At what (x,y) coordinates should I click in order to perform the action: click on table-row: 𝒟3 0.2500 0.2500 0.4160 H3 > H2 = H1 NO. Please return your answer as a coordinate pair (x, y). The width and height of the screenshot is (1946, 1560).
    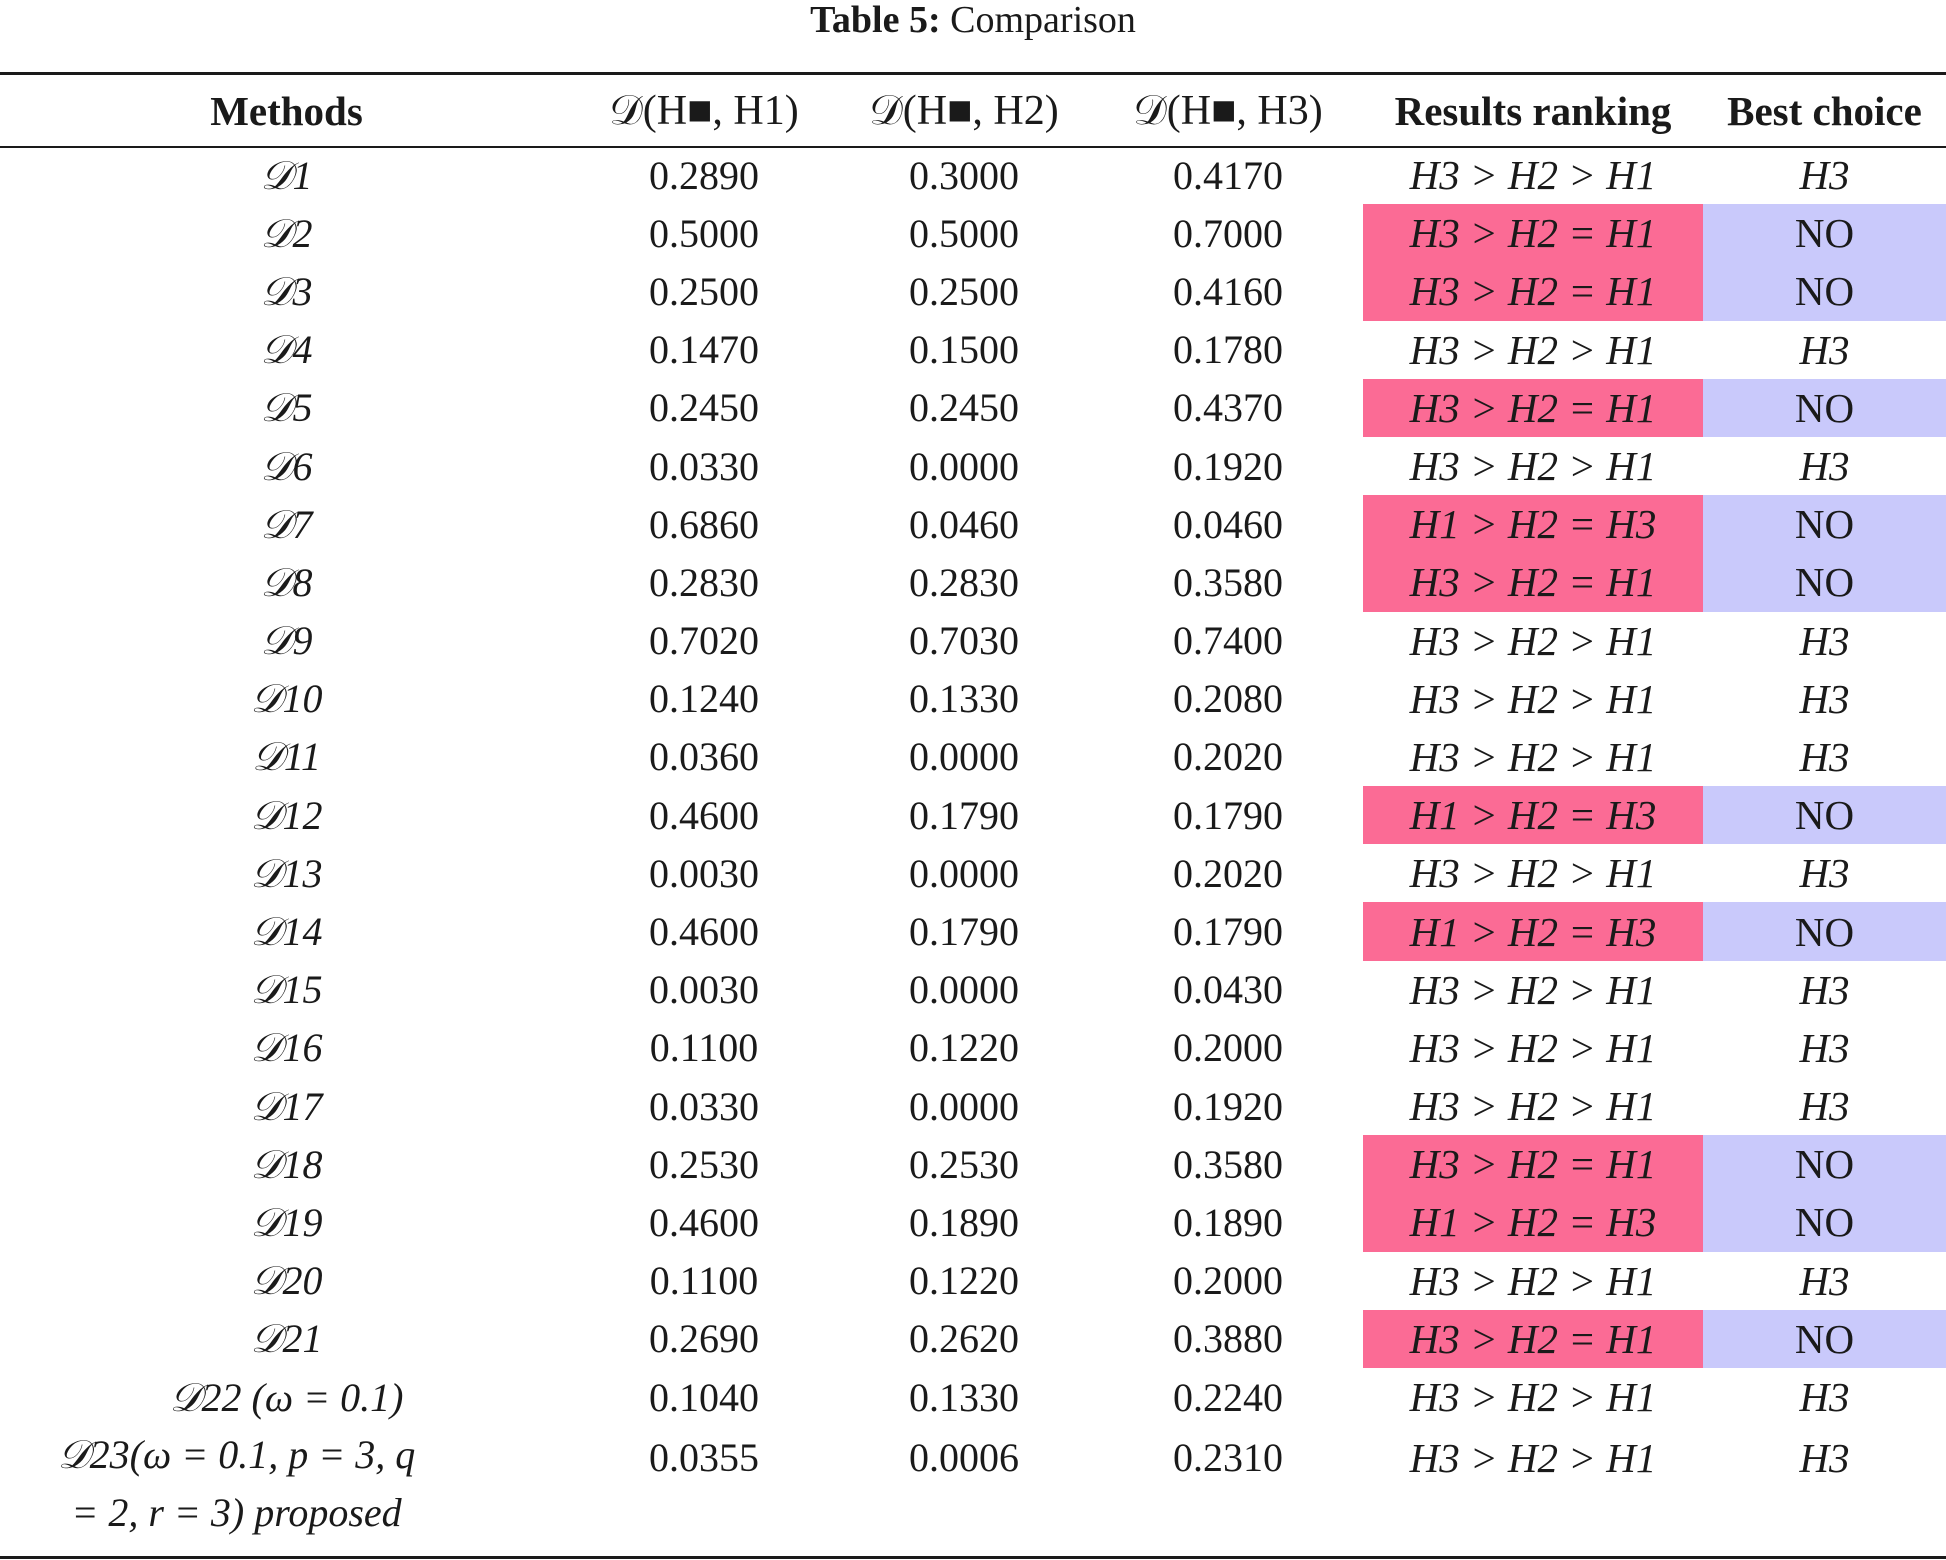
    Looking at the image, I should click on (973, 291).